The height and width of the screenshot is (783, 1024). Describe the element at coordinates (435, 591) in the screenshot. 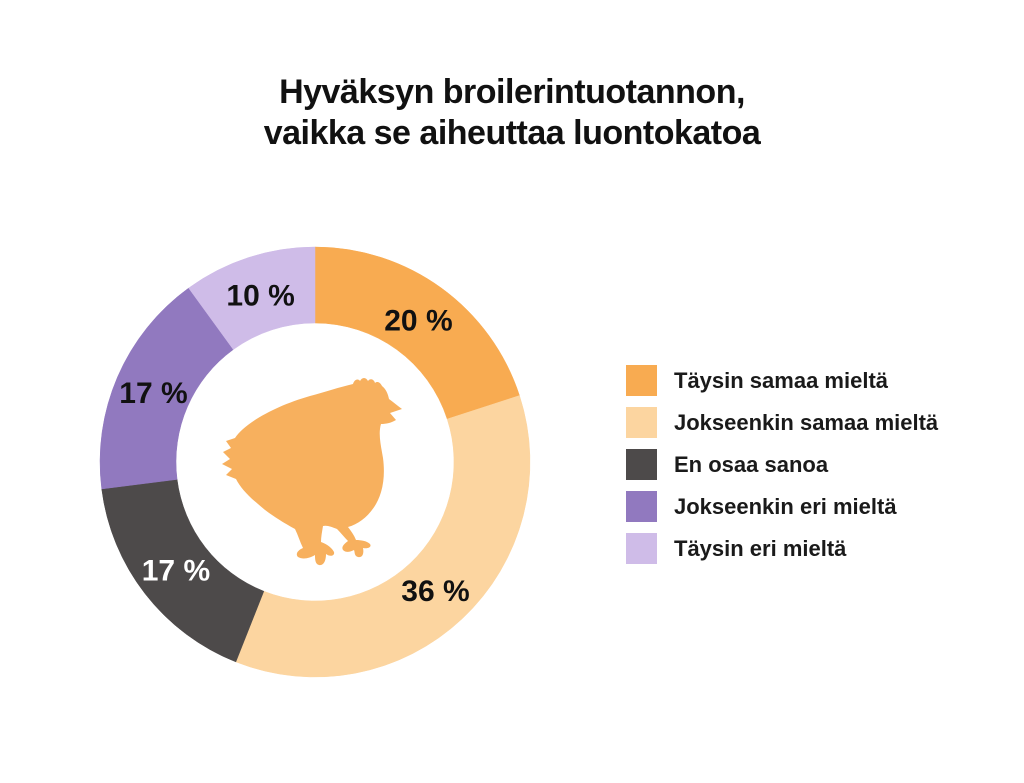

I see `slice-percent-label-1: 36 %` at that location.